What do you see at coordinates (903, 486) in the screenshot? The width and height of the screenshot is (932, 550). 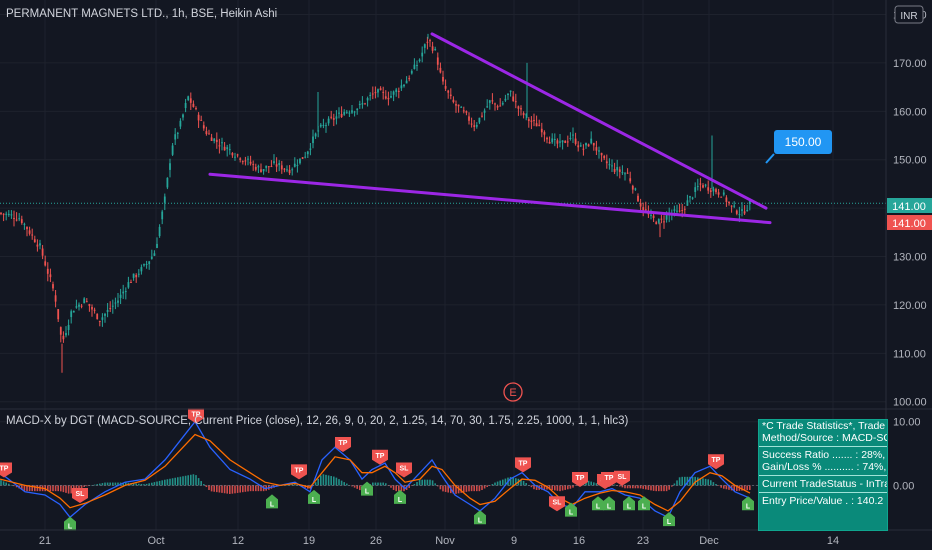 I see `indicator-tick-label: 0.00` at bounding box center [903, 486].